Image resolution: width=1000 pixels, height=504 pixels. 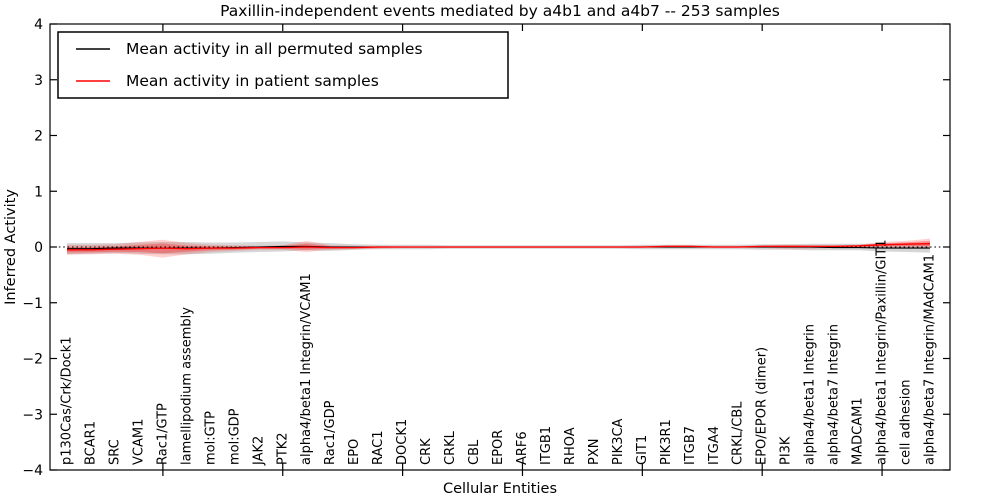 I want to click on category-label: PIK3CA, so click(x=618, y=441).